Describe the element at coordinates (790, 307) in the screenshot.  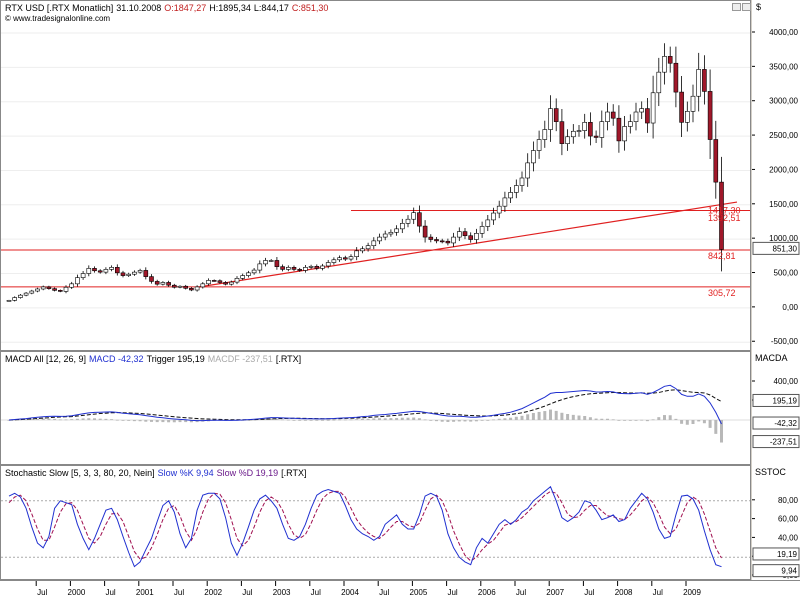
I see `price-axis-label: 0,00` at that location.